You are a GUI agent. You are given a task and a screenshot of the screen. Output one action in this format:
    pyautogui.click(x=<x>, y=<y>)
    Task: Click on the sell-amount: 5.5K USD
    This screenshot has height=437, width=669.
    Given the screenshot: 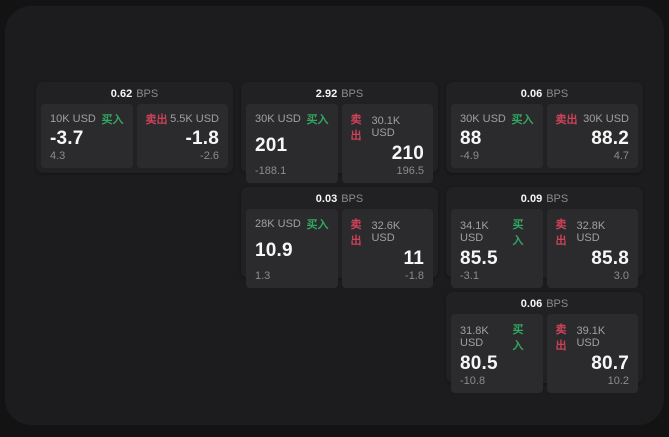 What is the action you would take?
    pyautogui.click(x=194, y=119)
    